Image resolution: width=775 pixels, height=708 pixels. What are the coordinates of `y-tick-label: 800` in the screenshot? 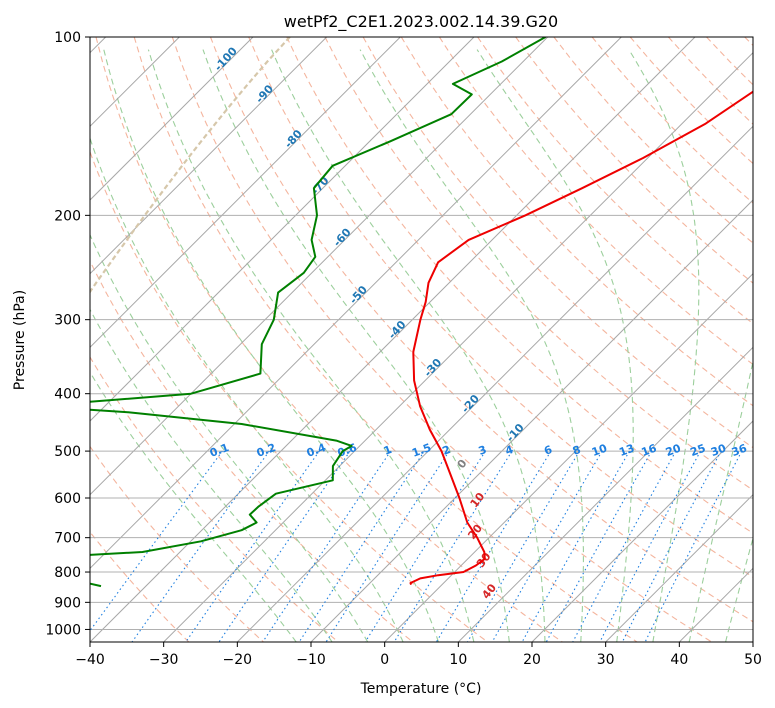 It's located at (67, 573).